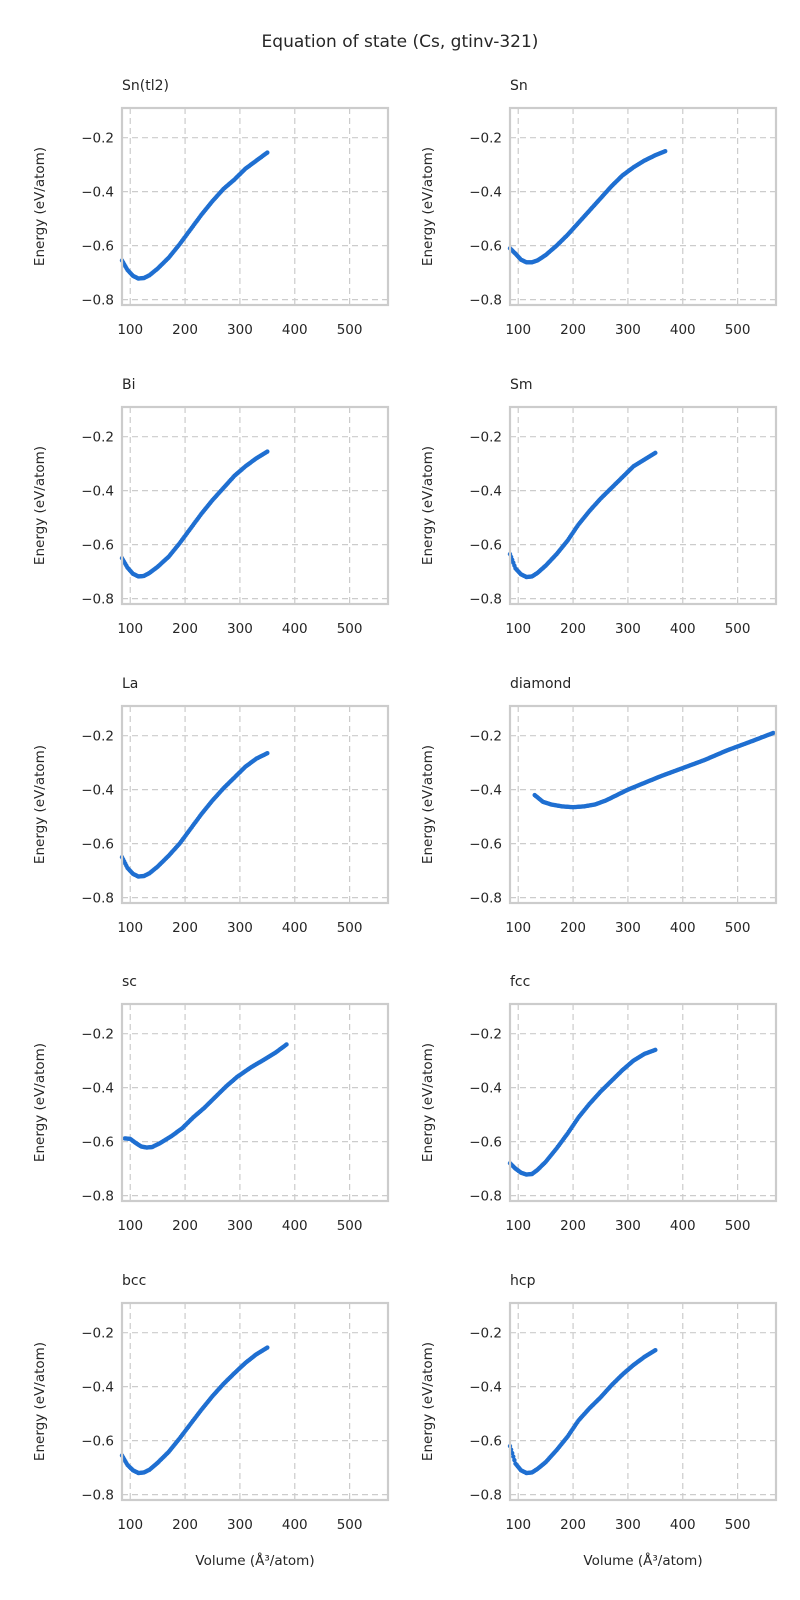  What do you see at coordinates (129, 385) in the screenshot?
I see `panel-title: Bi` at bounding box center [129, 385].